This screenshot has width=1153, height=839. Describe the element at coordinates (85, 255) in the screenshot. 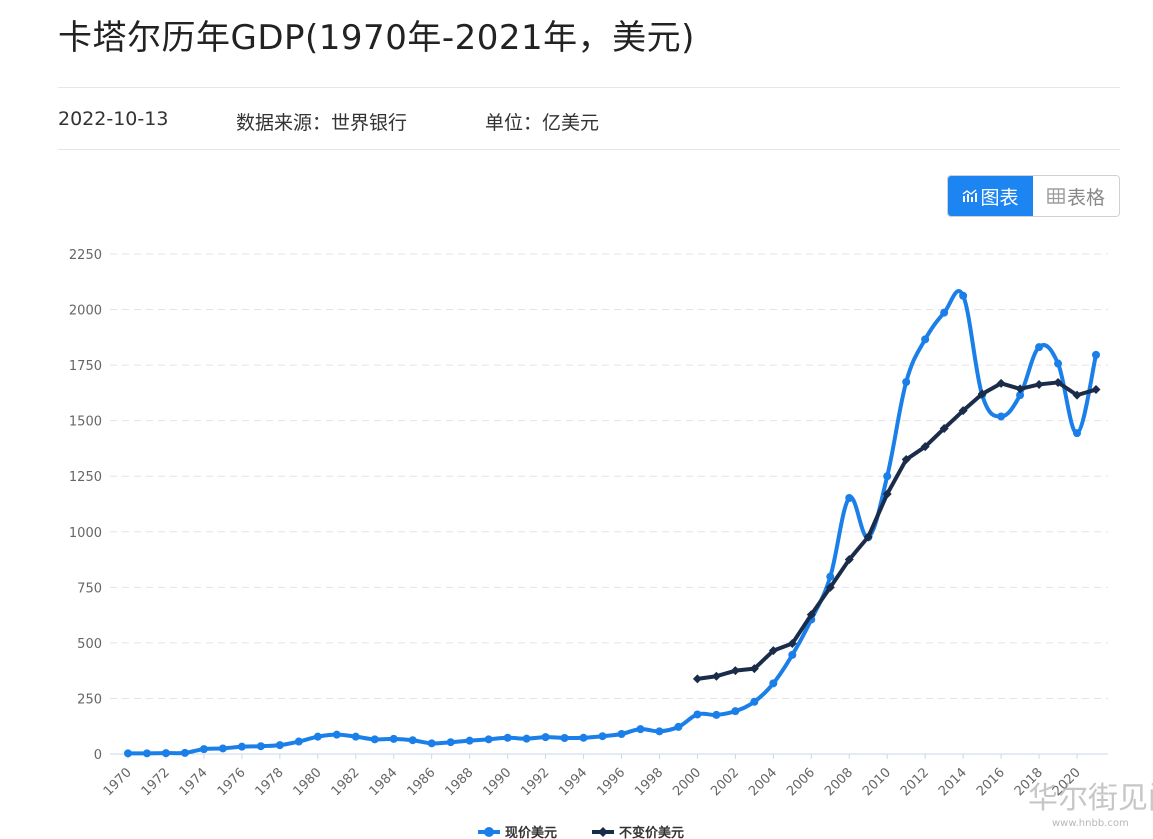

I see `y-tick-label: 2250` at that location.